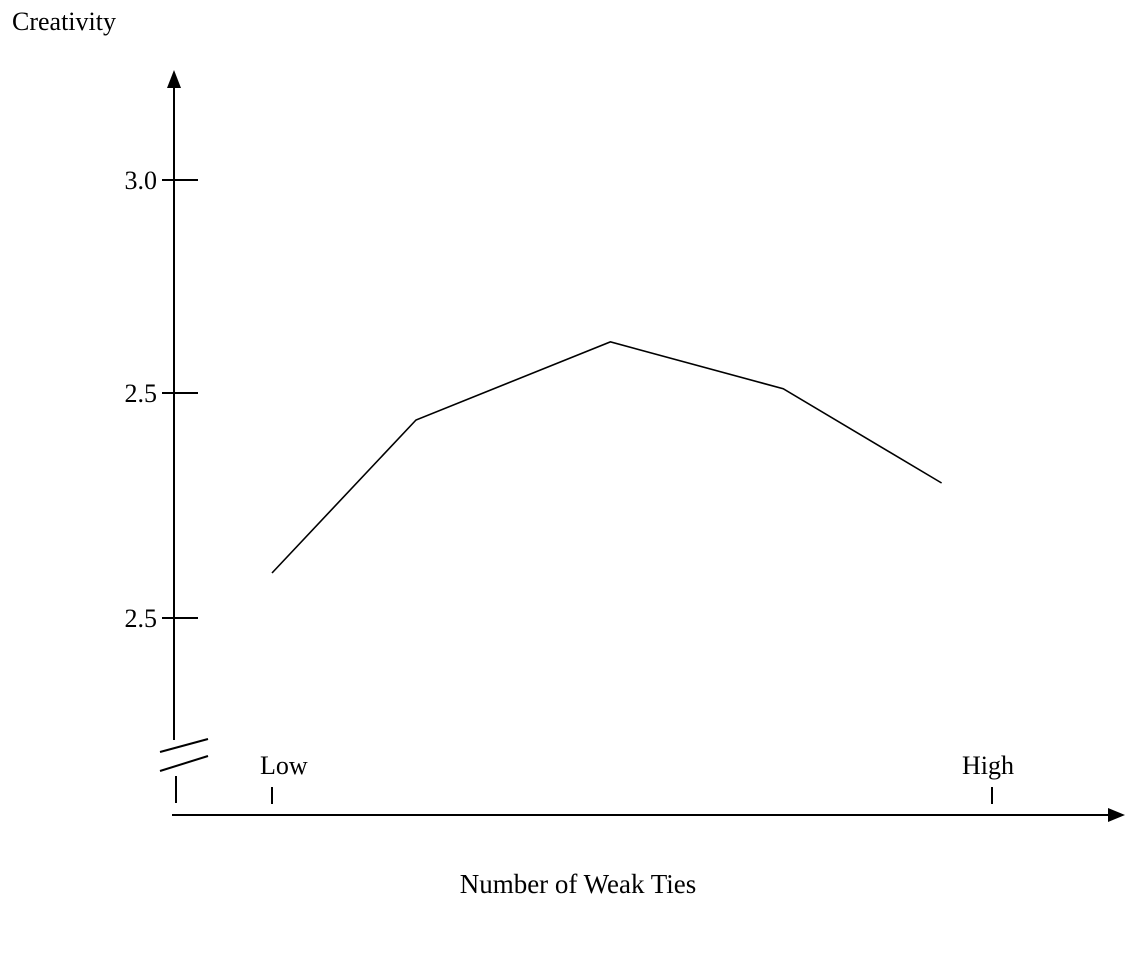 This screenshot has height=956, width=1125. What do you see at coordinates (1116, 815) in the screenshot?
I see `x-axis-arrowhead` at bounding box center [1116, 815].